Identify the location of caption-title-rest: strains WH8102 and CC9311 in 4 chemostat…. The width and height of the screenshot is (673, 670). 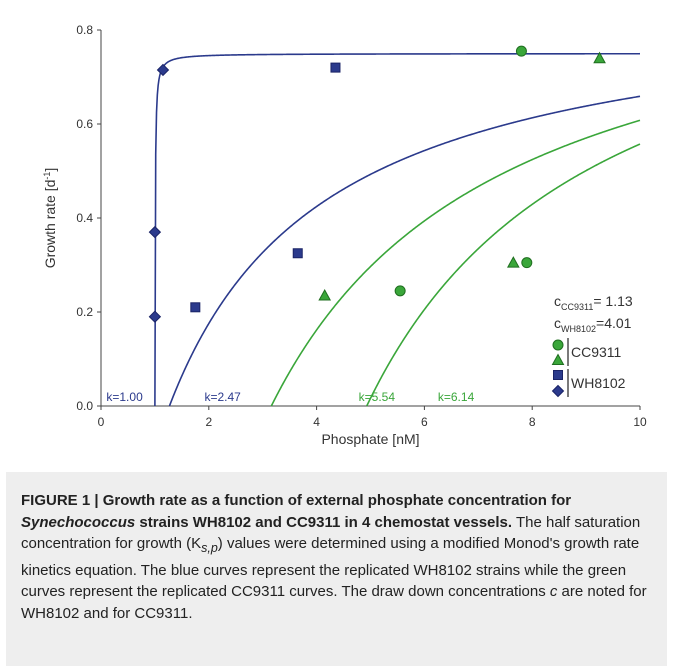
(324, 522).